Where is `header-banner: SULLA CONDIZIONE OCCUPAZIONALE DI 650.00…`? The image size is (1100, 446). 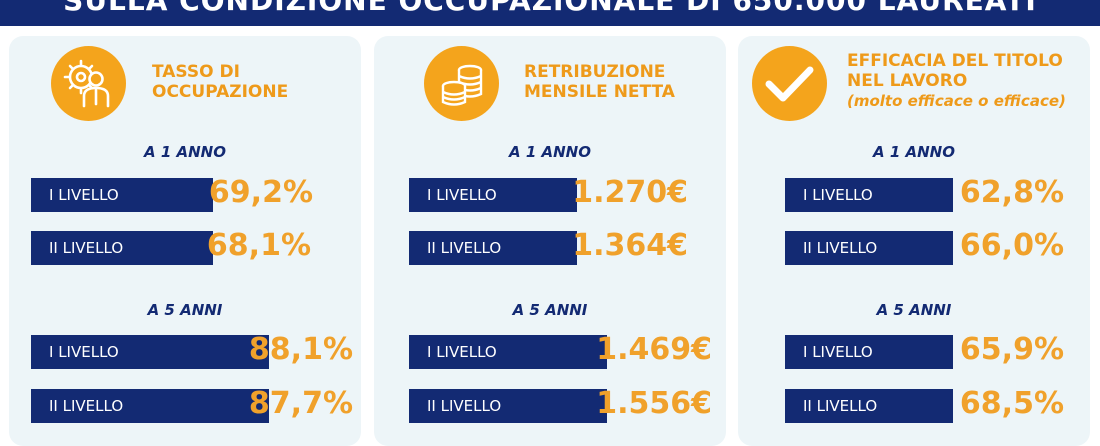 header-banner: SULLA CONDIZIONE OCCUPAZIONALE DI 650.00… is located at coordinates (550, 13).